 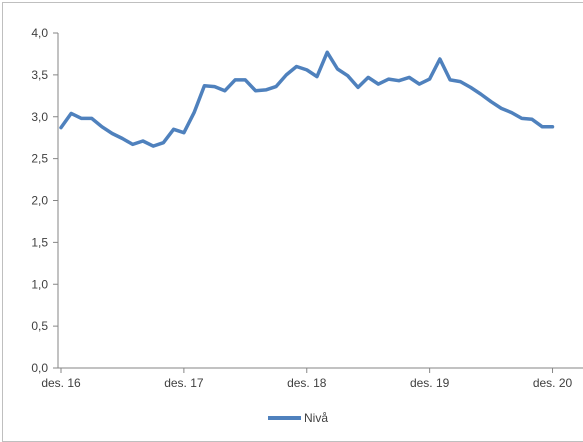 What do you see at coordinates (39, 117) in the screenshot?
I see `y-tick-label: 3,0` at bounding box center [39, 117].